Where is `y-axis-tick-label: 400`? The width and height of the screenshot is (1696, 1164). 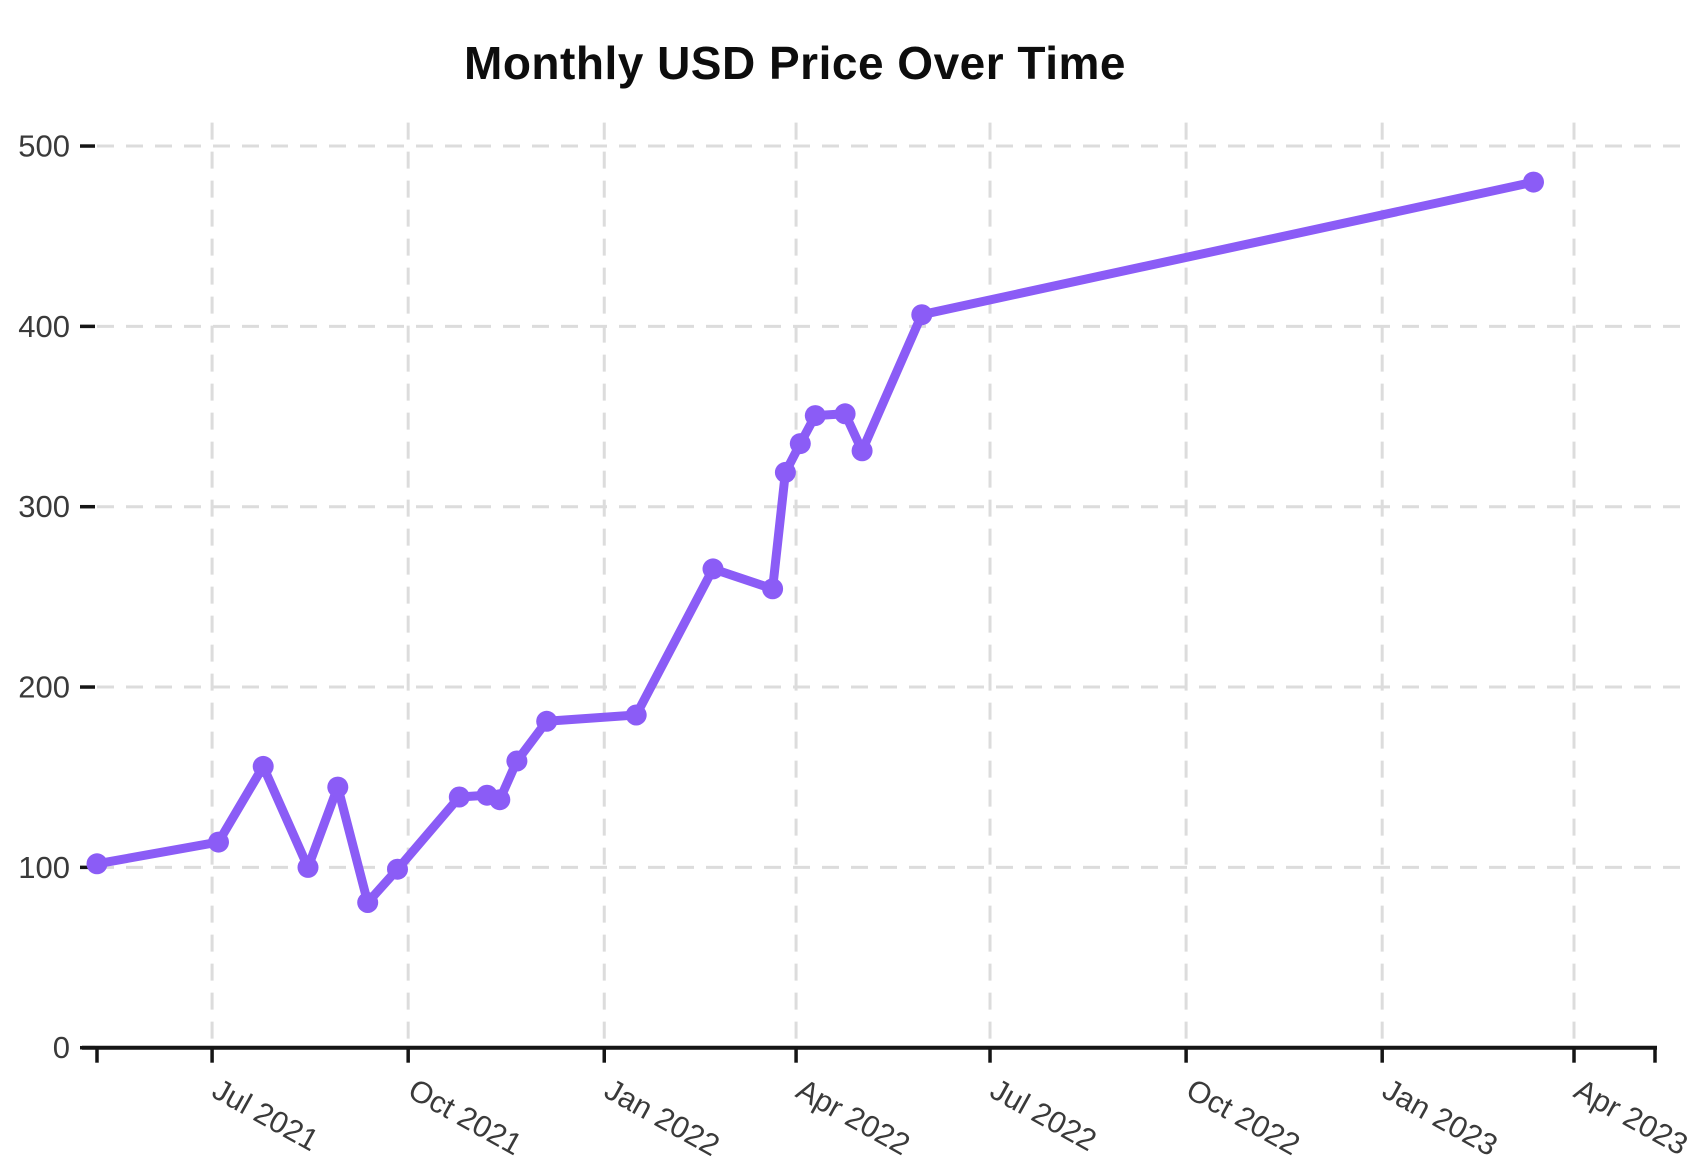 y-axis-tick-label: 400 is located at coordinates (44, 326).